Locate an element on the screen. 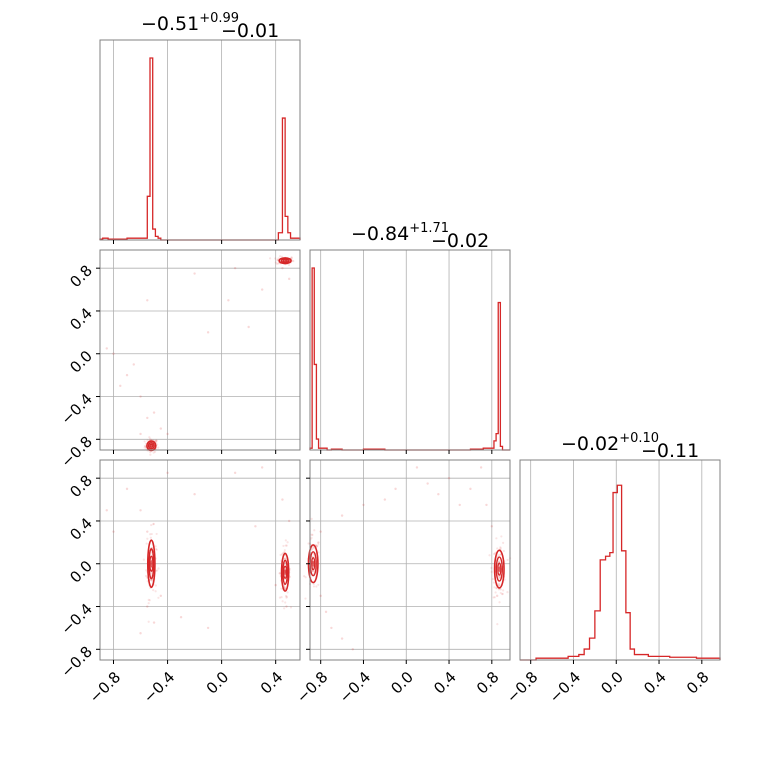  x-tick-label: 0.8 is located at coordinates (488, 683).